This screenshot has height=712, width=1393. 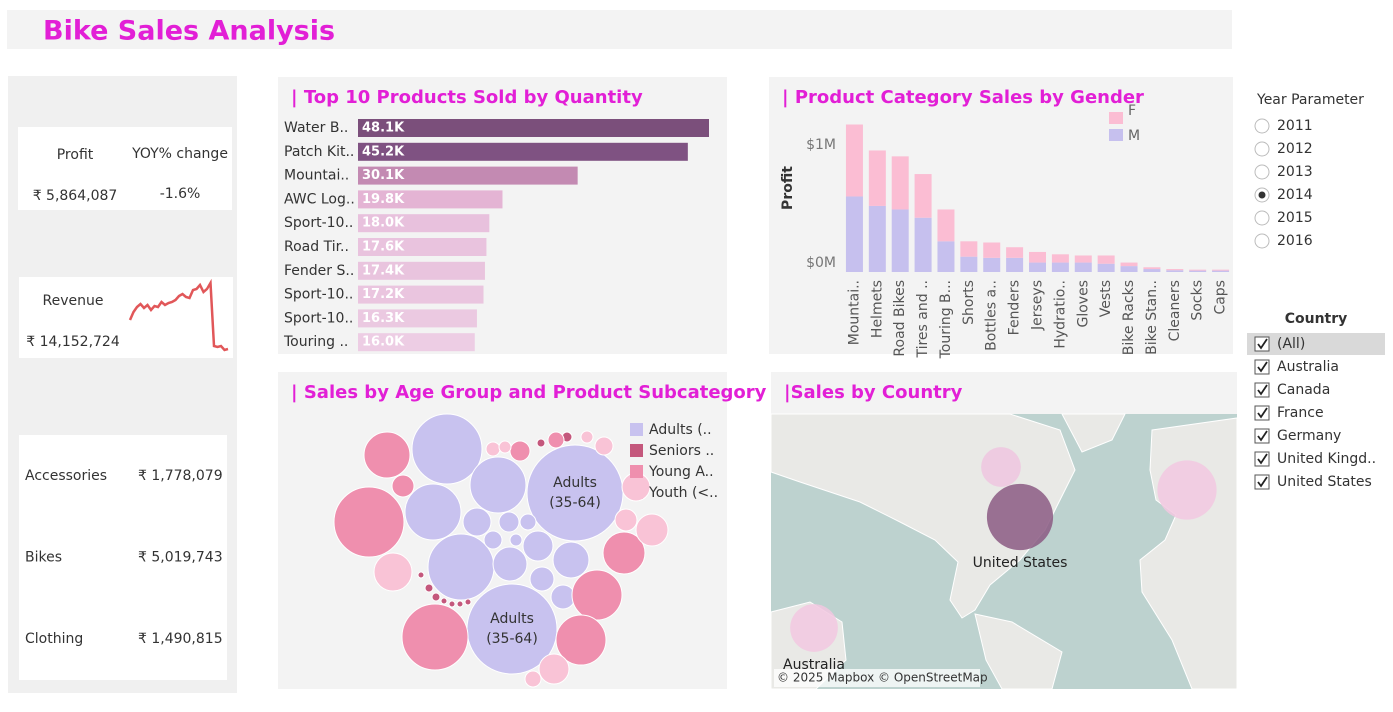 What do you see at coordinates (180, 194) in the screenshot?
I see `yoy-value: -1.6%` at bounding box center [180, 194].